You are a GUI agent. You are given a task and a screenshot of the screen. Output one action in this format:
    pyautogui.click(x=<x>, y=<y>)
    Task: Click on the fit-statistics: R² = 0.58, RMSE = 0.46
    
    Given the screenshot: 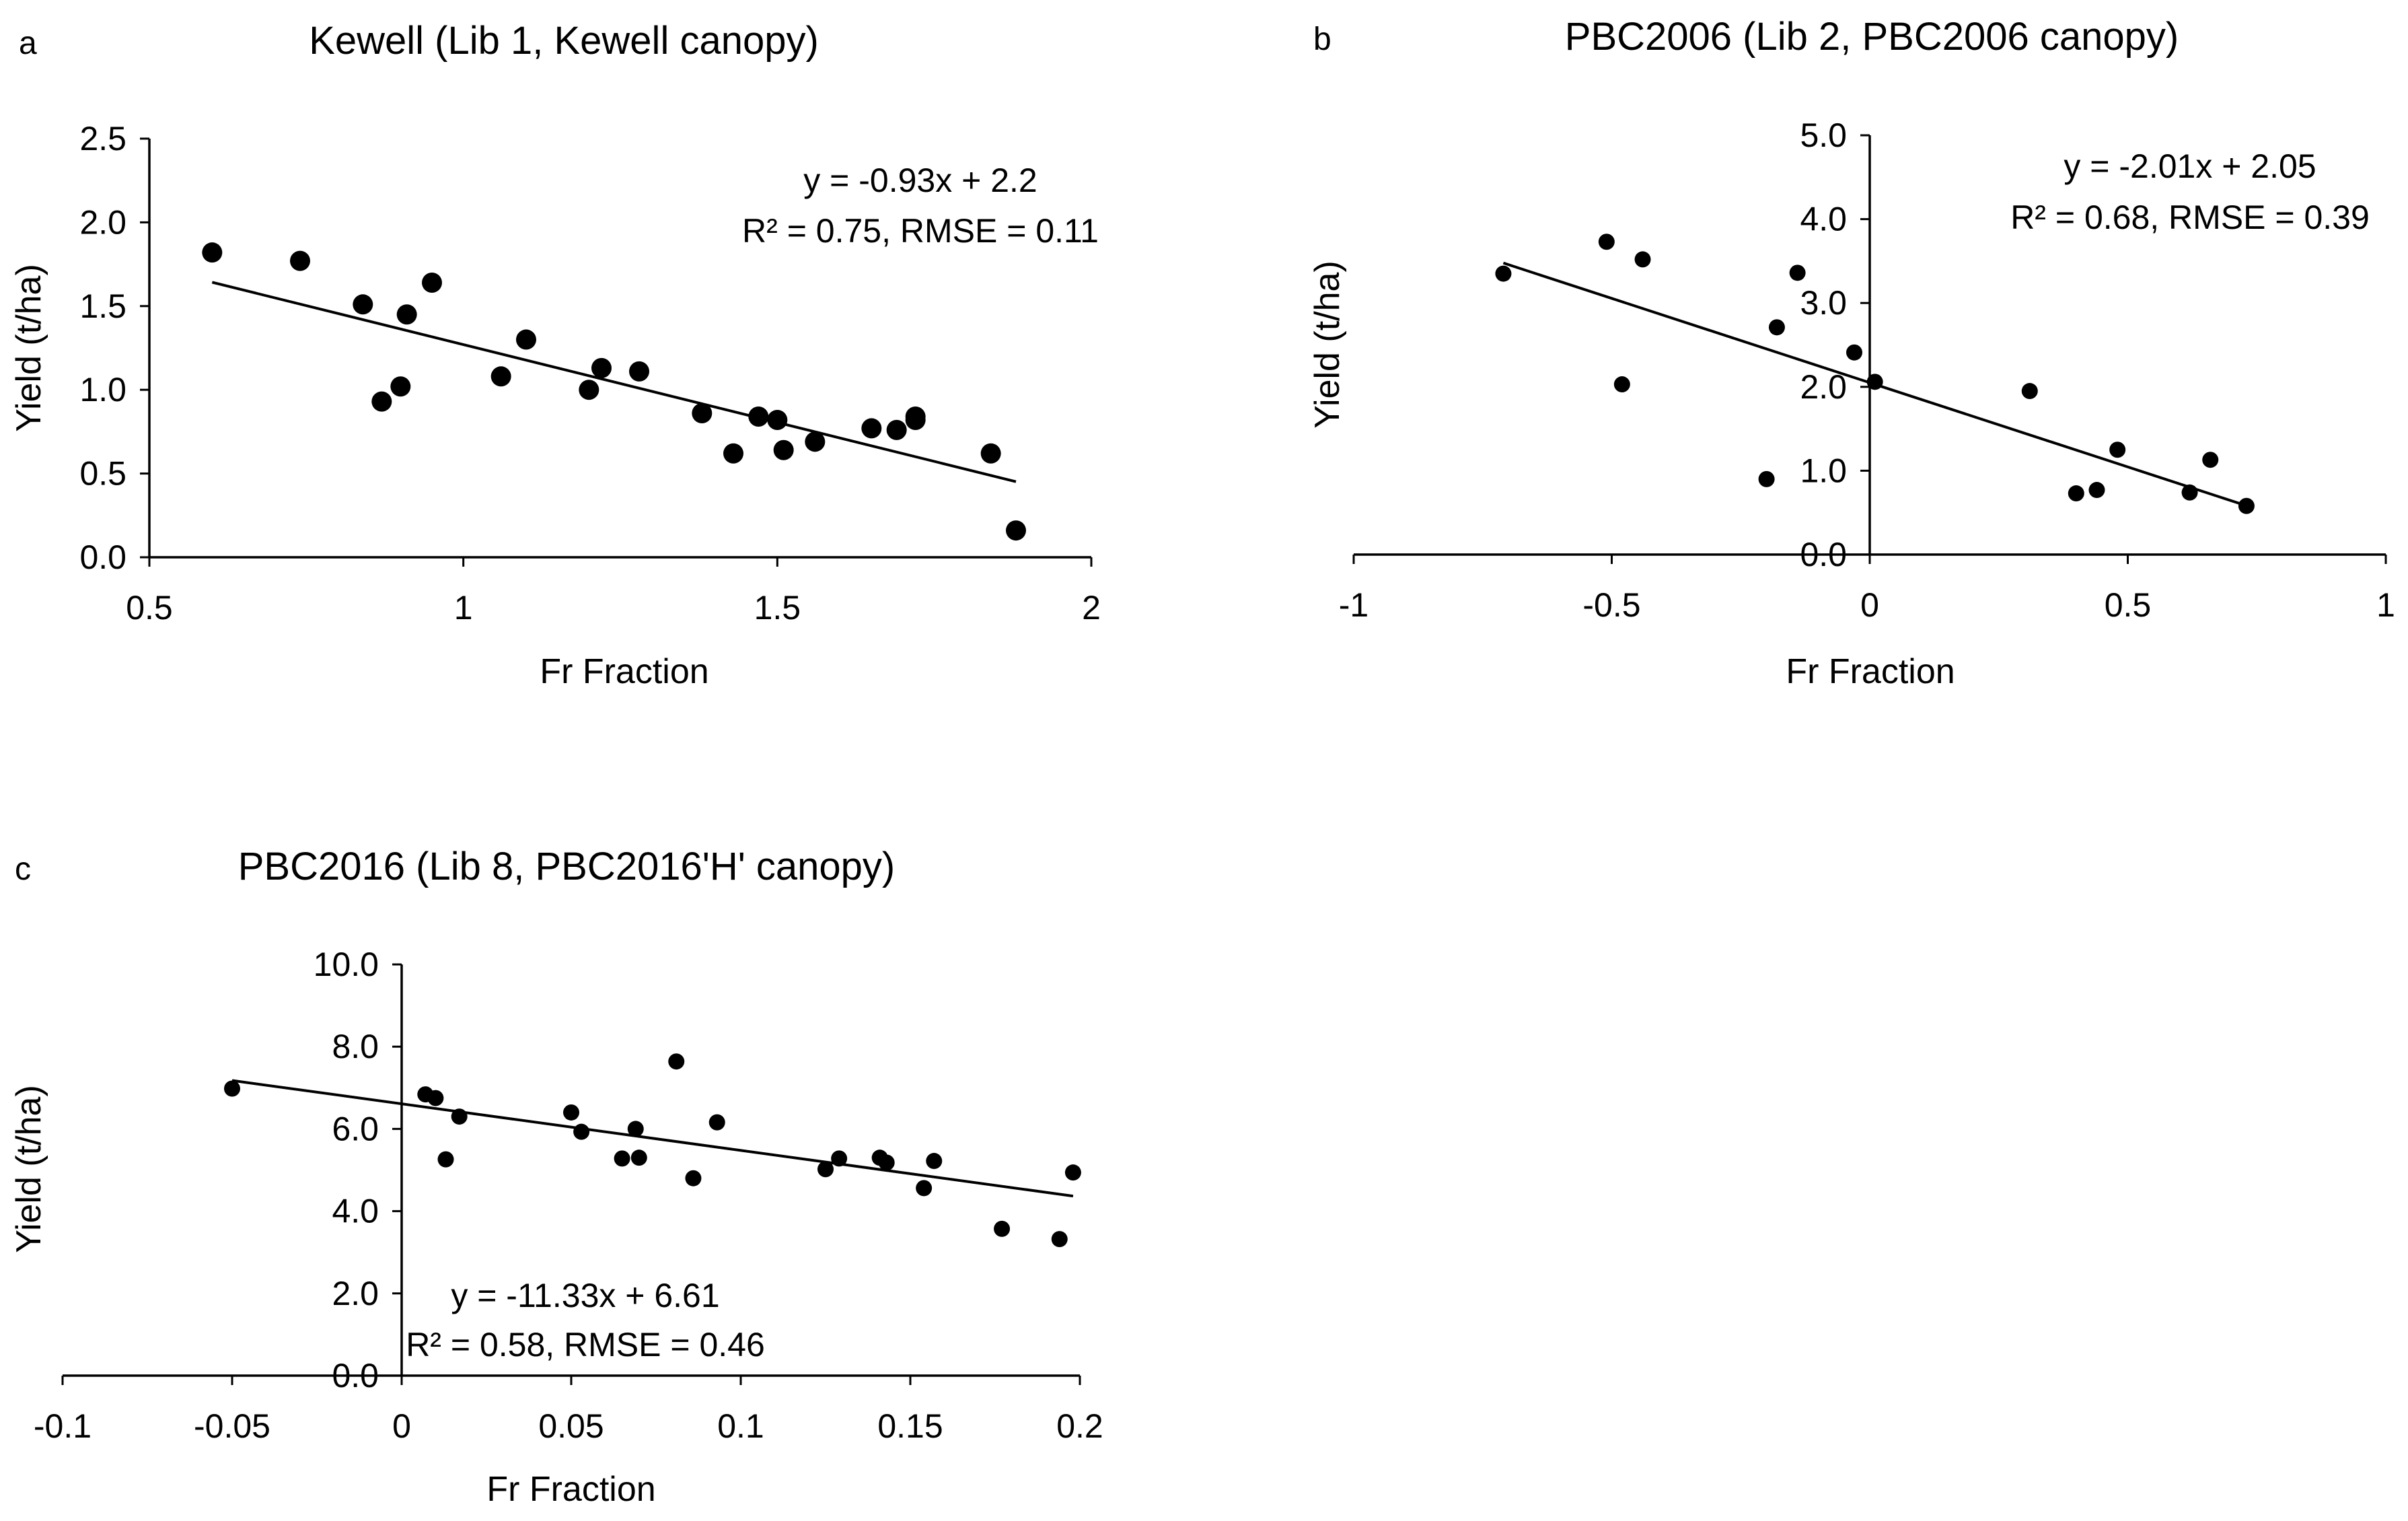 What is the action you would take?
    pyautogui.click(x=585, y=1345)
    